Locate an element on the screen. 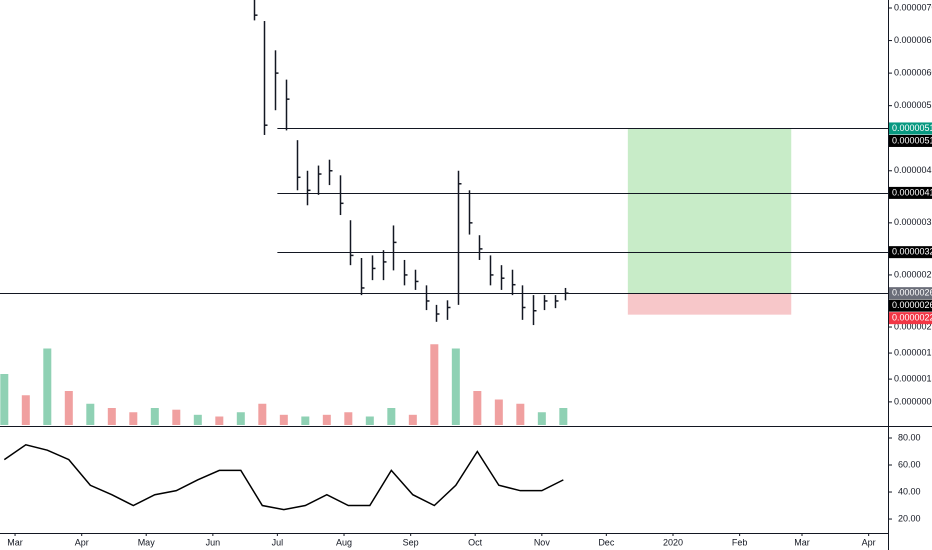  y-tick-label: 0.00000170 is located at coordinates (913, 352).